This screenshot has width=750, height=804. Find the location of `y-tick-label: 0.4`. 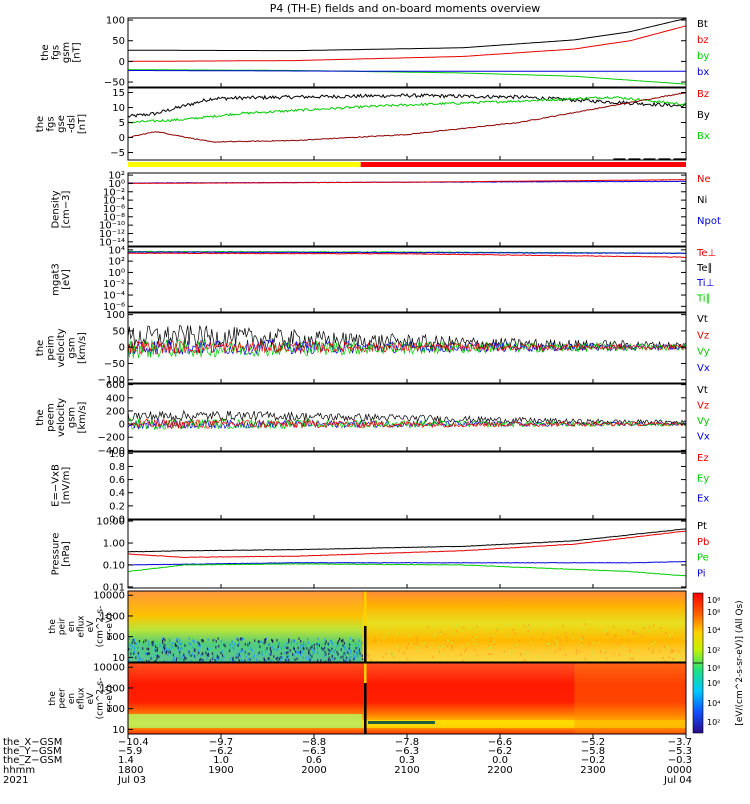

y-tick-label: 0.4 is located at coordinates (117, 493).